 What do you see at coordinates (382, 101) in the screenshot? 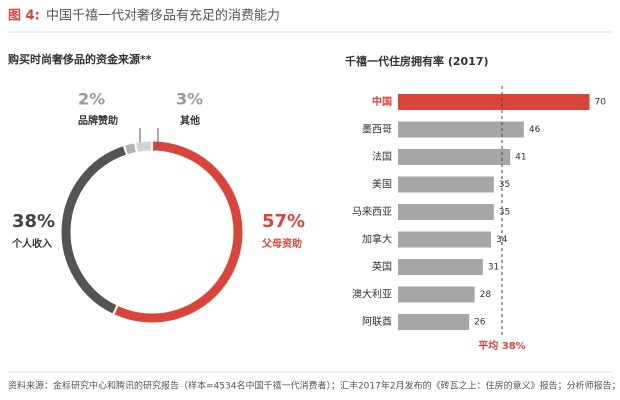
I see `category-label: 中国` at bounding box center [382, 101].